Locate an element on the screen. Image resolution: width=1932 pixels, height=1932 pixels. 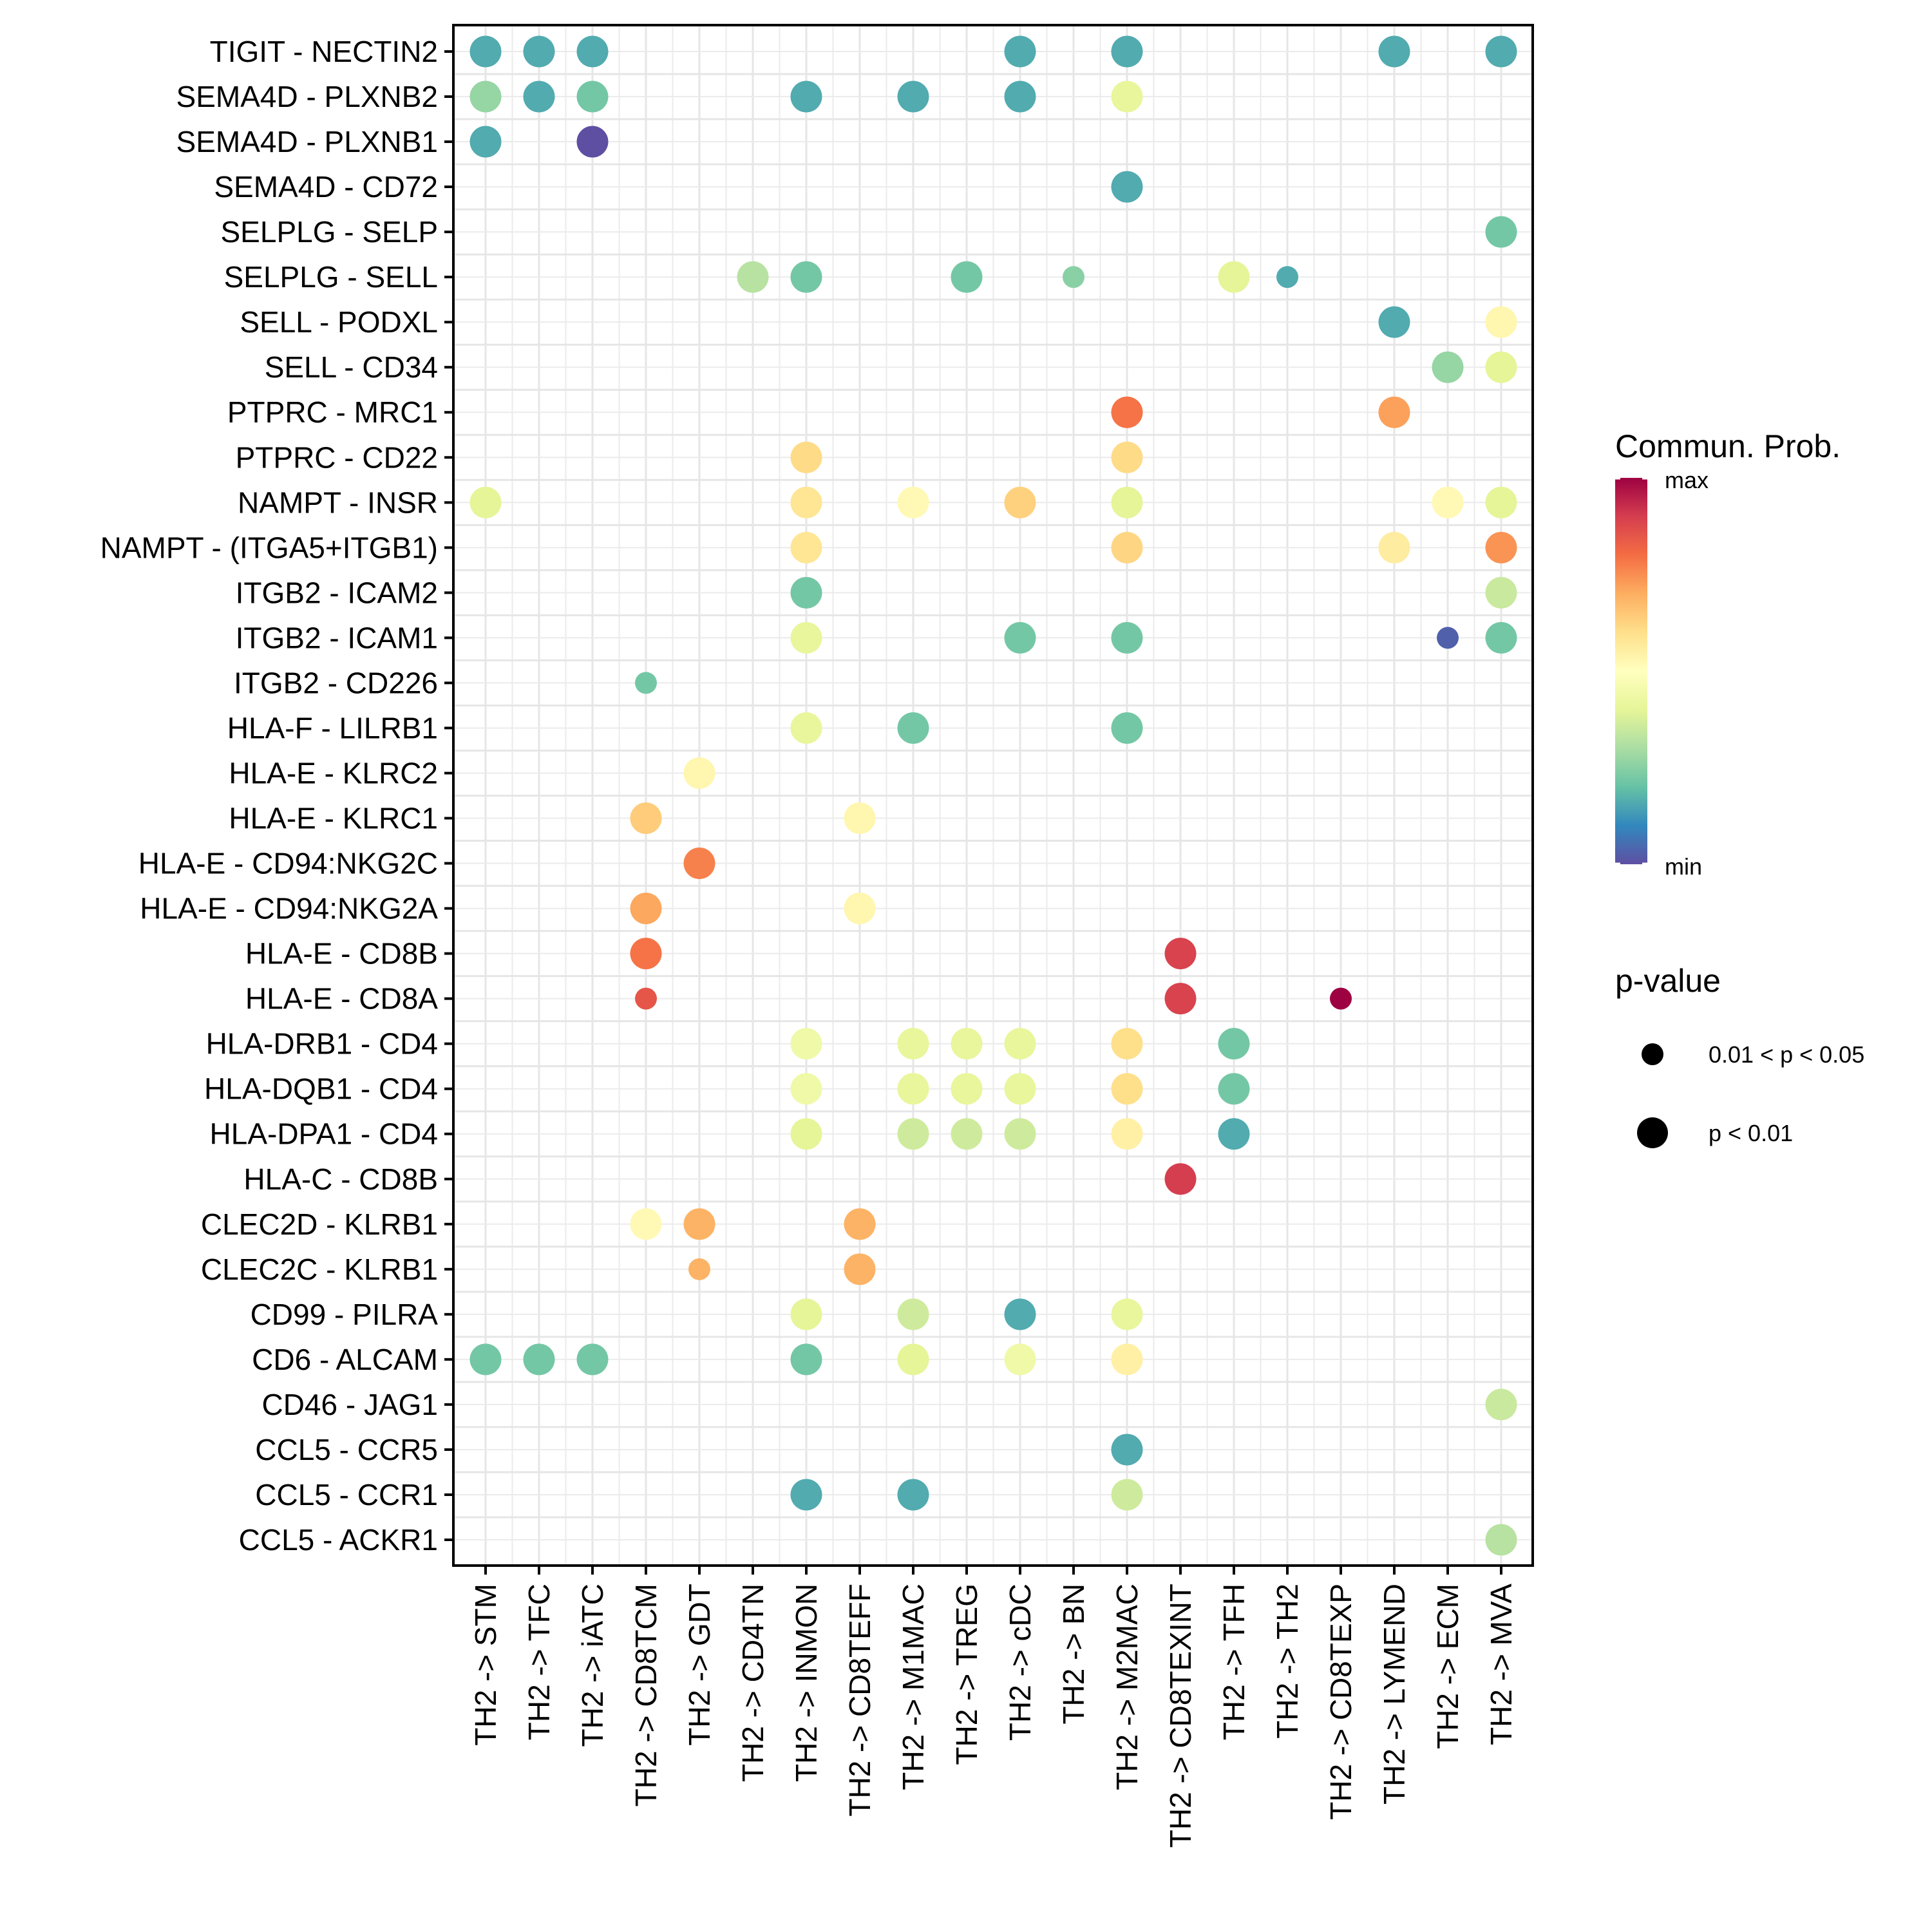
y-tick-label: CCL5 - CCR5 is located at coordinates (347, 1449).